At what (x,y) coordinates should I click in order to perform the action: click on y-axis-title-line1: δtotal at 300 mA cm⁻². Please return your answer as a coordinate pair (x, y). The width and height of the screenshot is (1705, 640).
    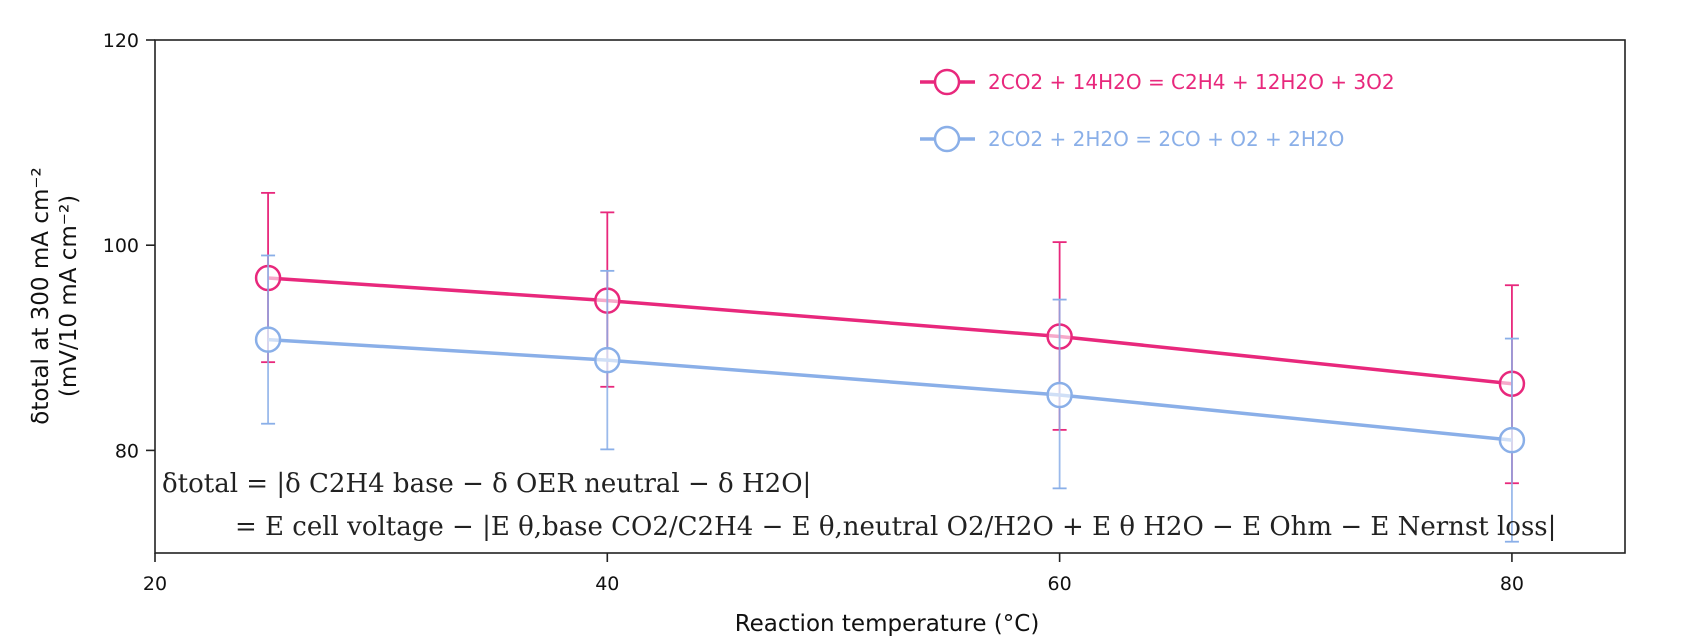
    Looking at the image, I should click on (41, 295).